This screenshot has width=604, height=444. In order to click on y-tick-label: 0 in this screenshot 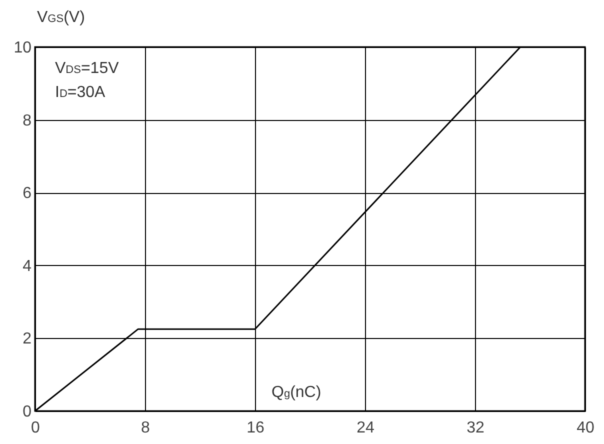, I will do `click(27, 412)`.